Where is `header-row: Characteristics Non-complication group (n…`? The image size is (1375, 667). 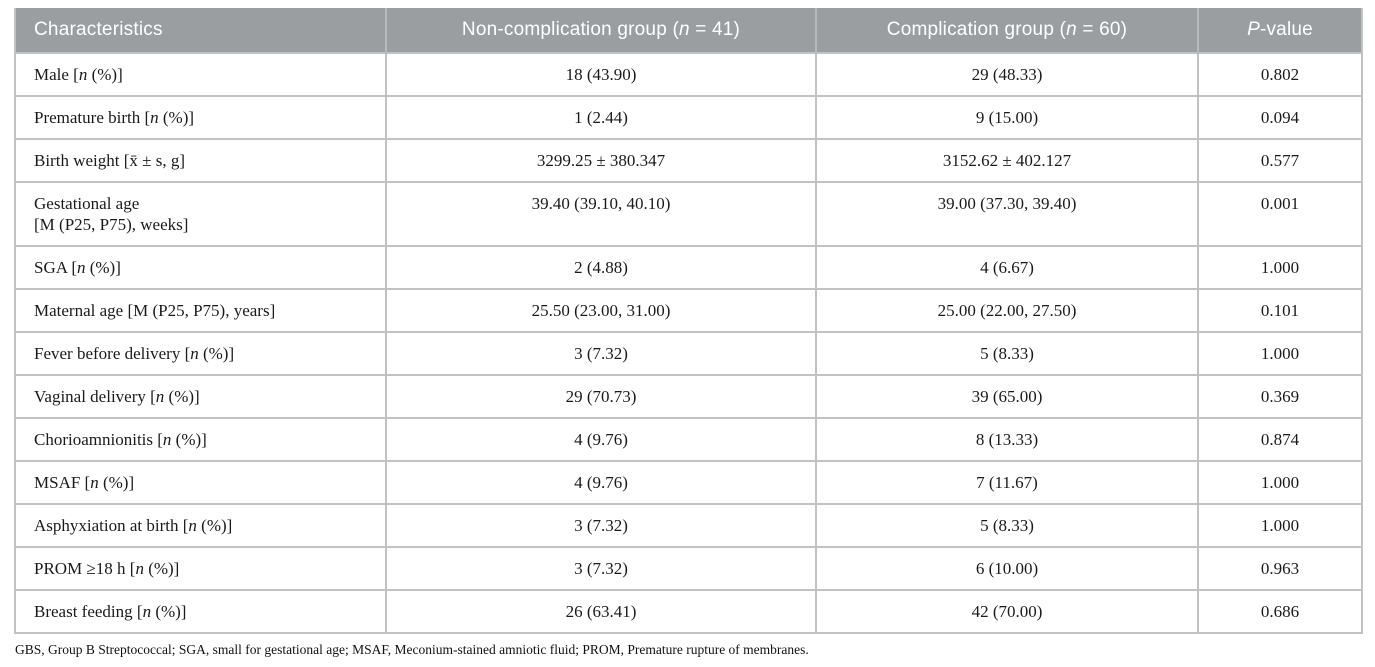
header-row: Characteristics Non-complication group (n… is located at coordinates (688, 30).